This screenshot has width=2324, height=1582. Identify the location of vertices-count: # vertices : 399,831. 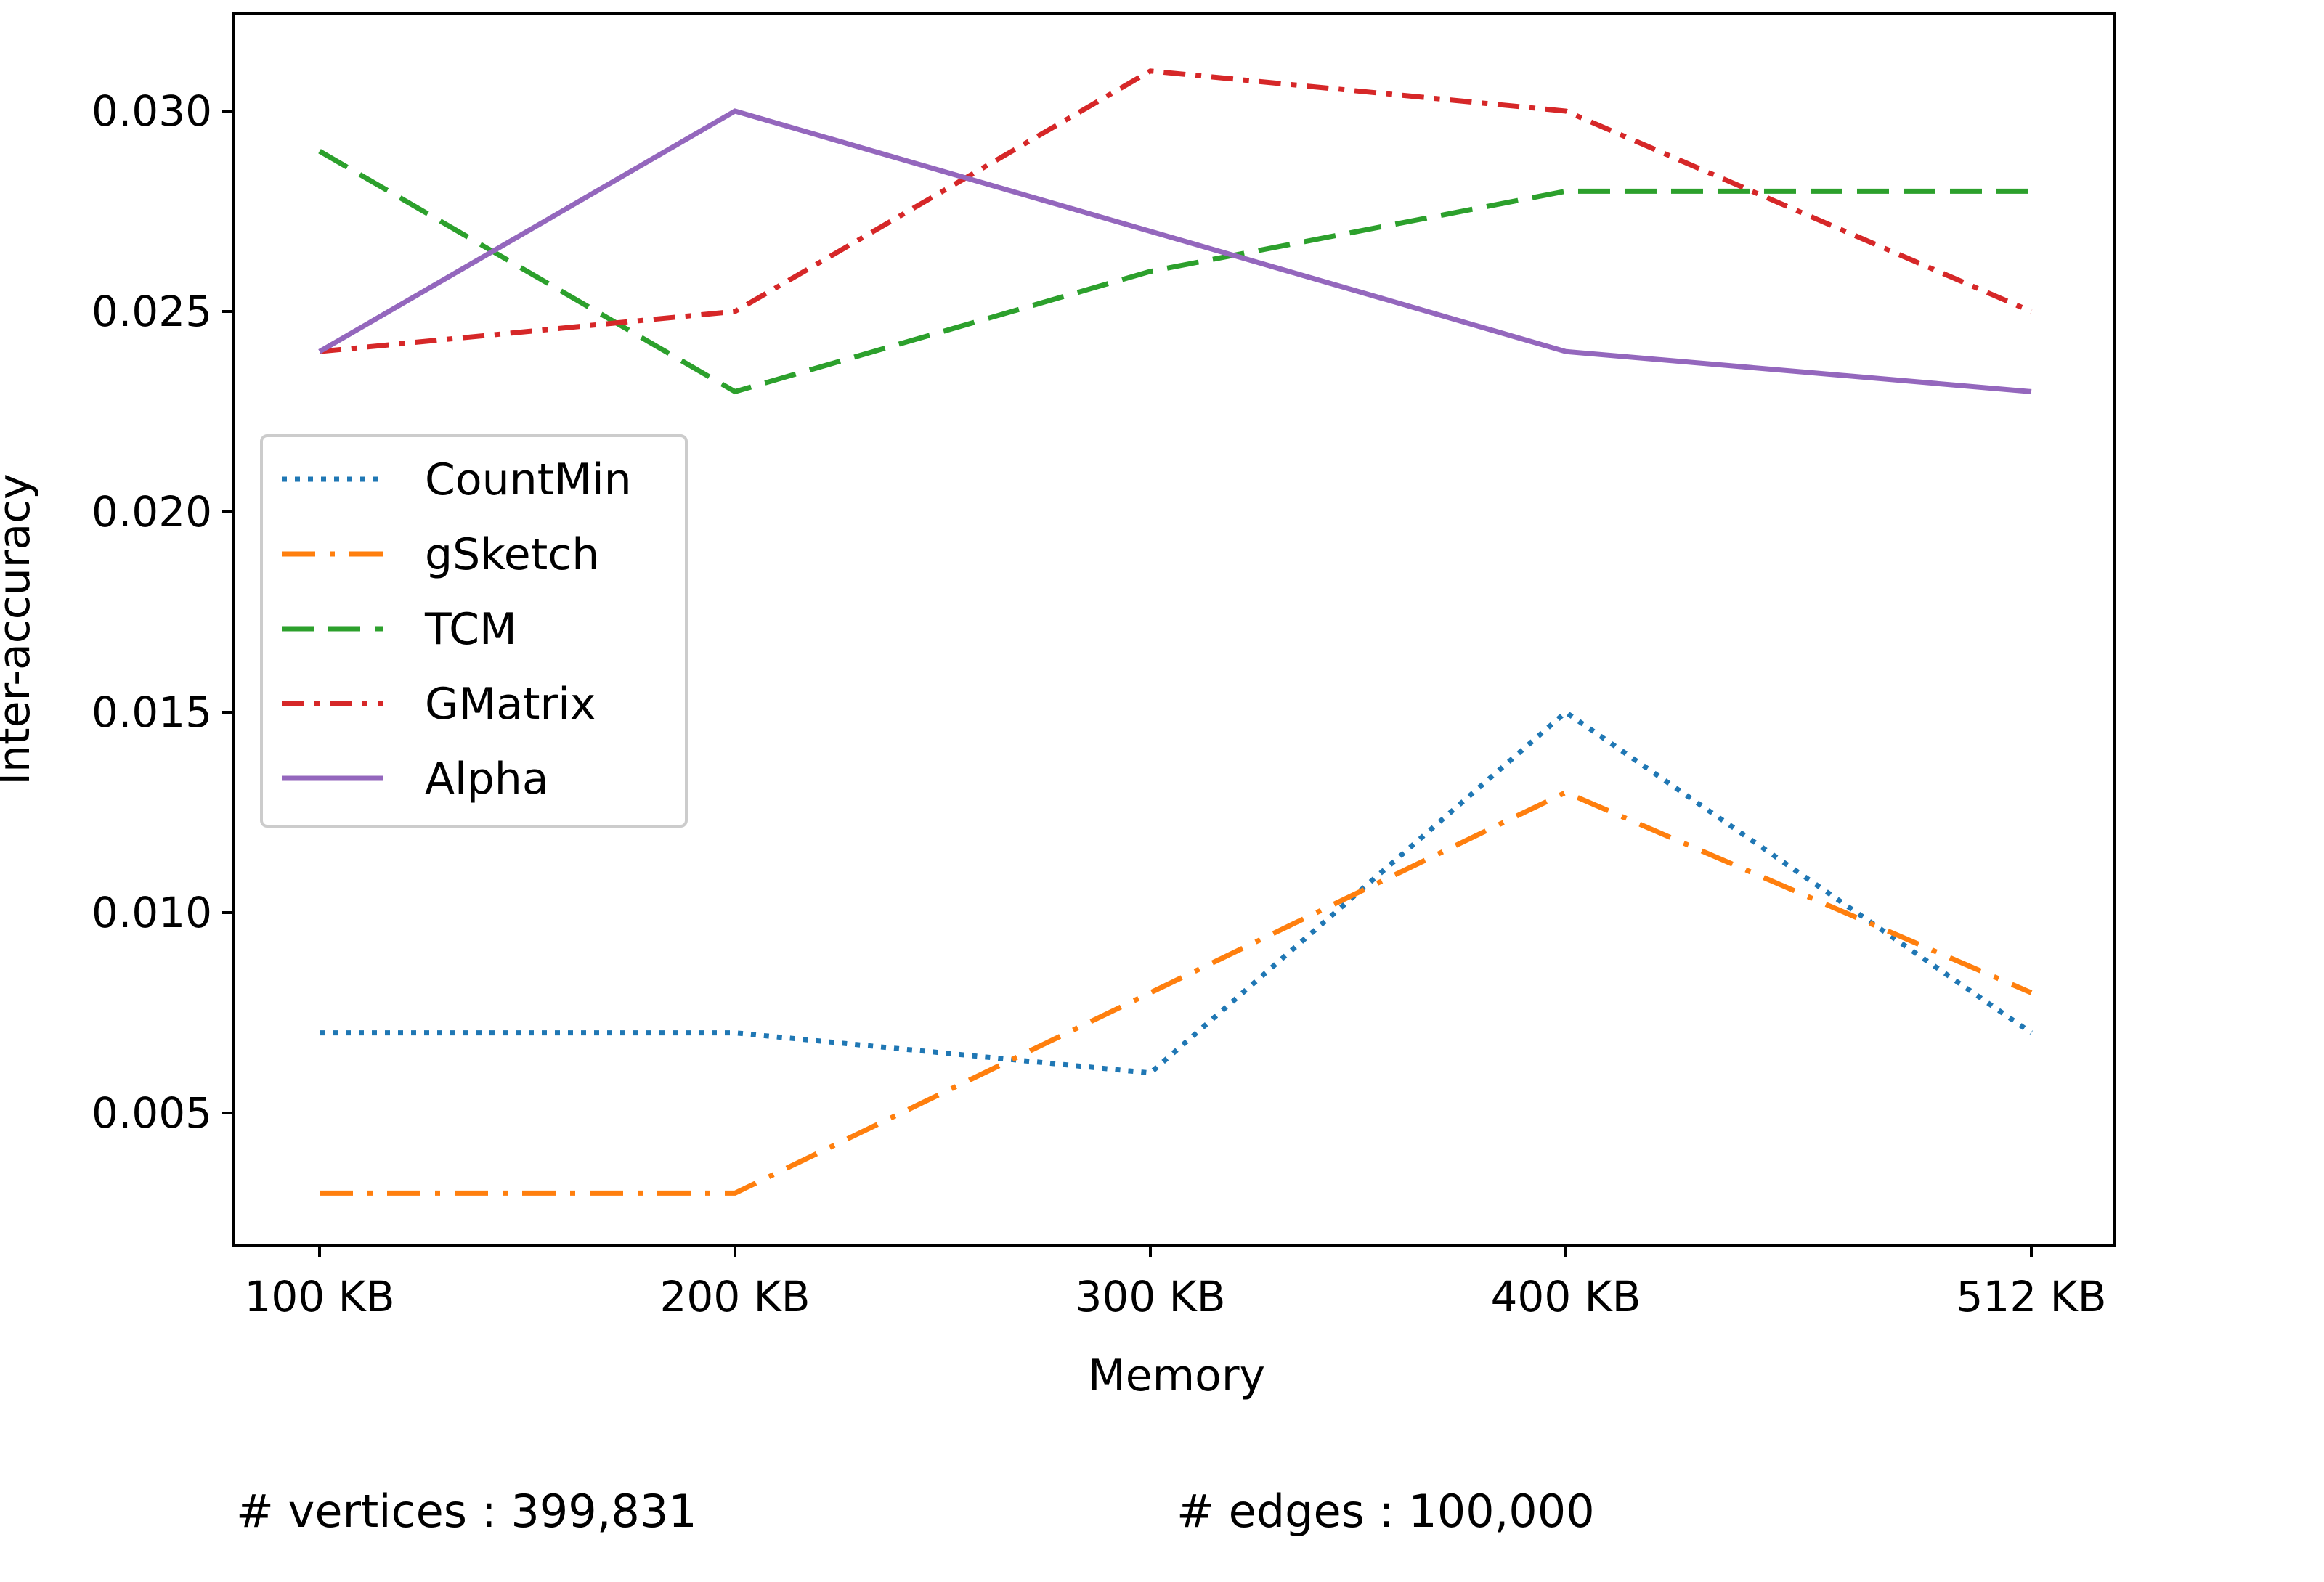
(466, 1511).